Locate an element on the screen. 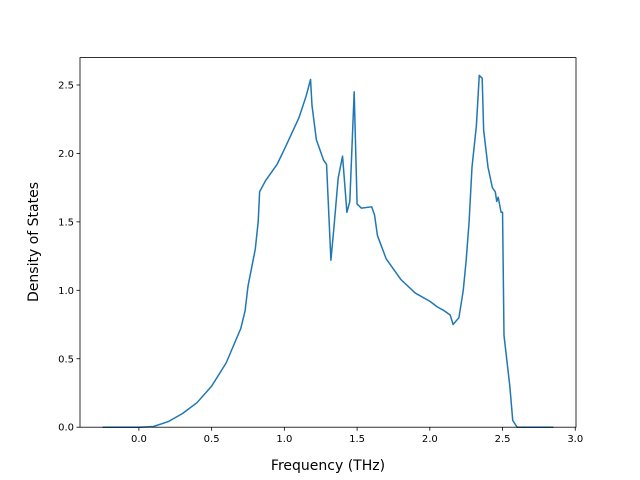  x-tick-label: 0.5 is located at coordinates (212, 439).